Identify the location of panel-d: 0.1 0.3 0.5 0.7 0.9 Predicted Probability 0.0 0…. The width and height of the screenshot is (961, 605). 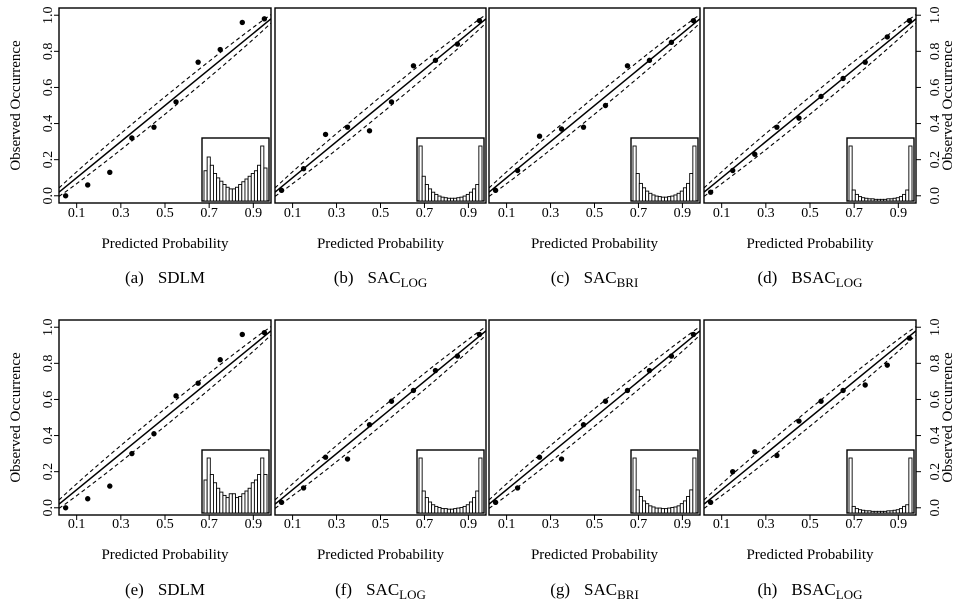
(829, 148).